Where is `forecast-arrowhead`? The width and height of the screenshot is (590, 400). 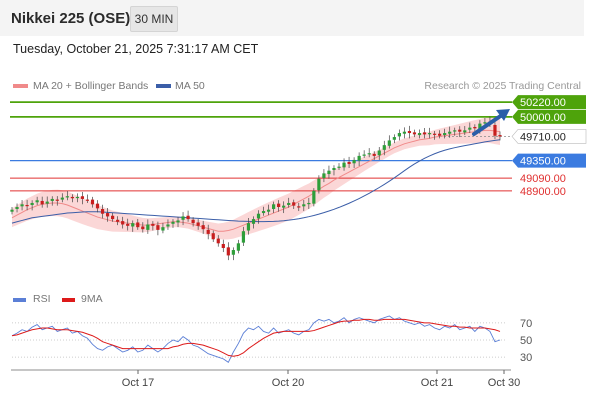
forecast-arrowhead is located at coordinates (503, 115).